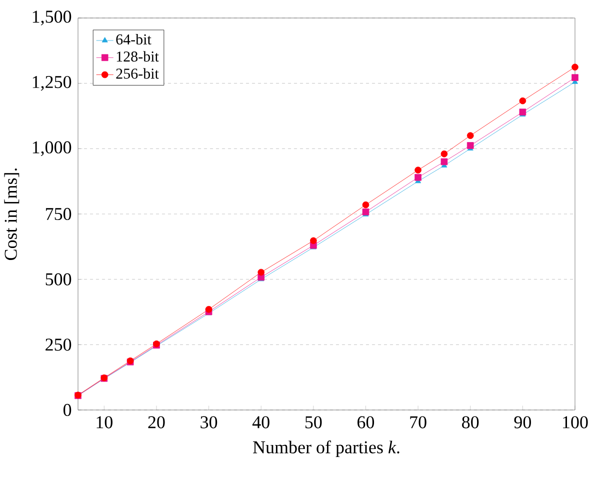  Describe the element at coordinates (52, 18) in the screenshot. I see `y-tick-label: 1,500` at that location.